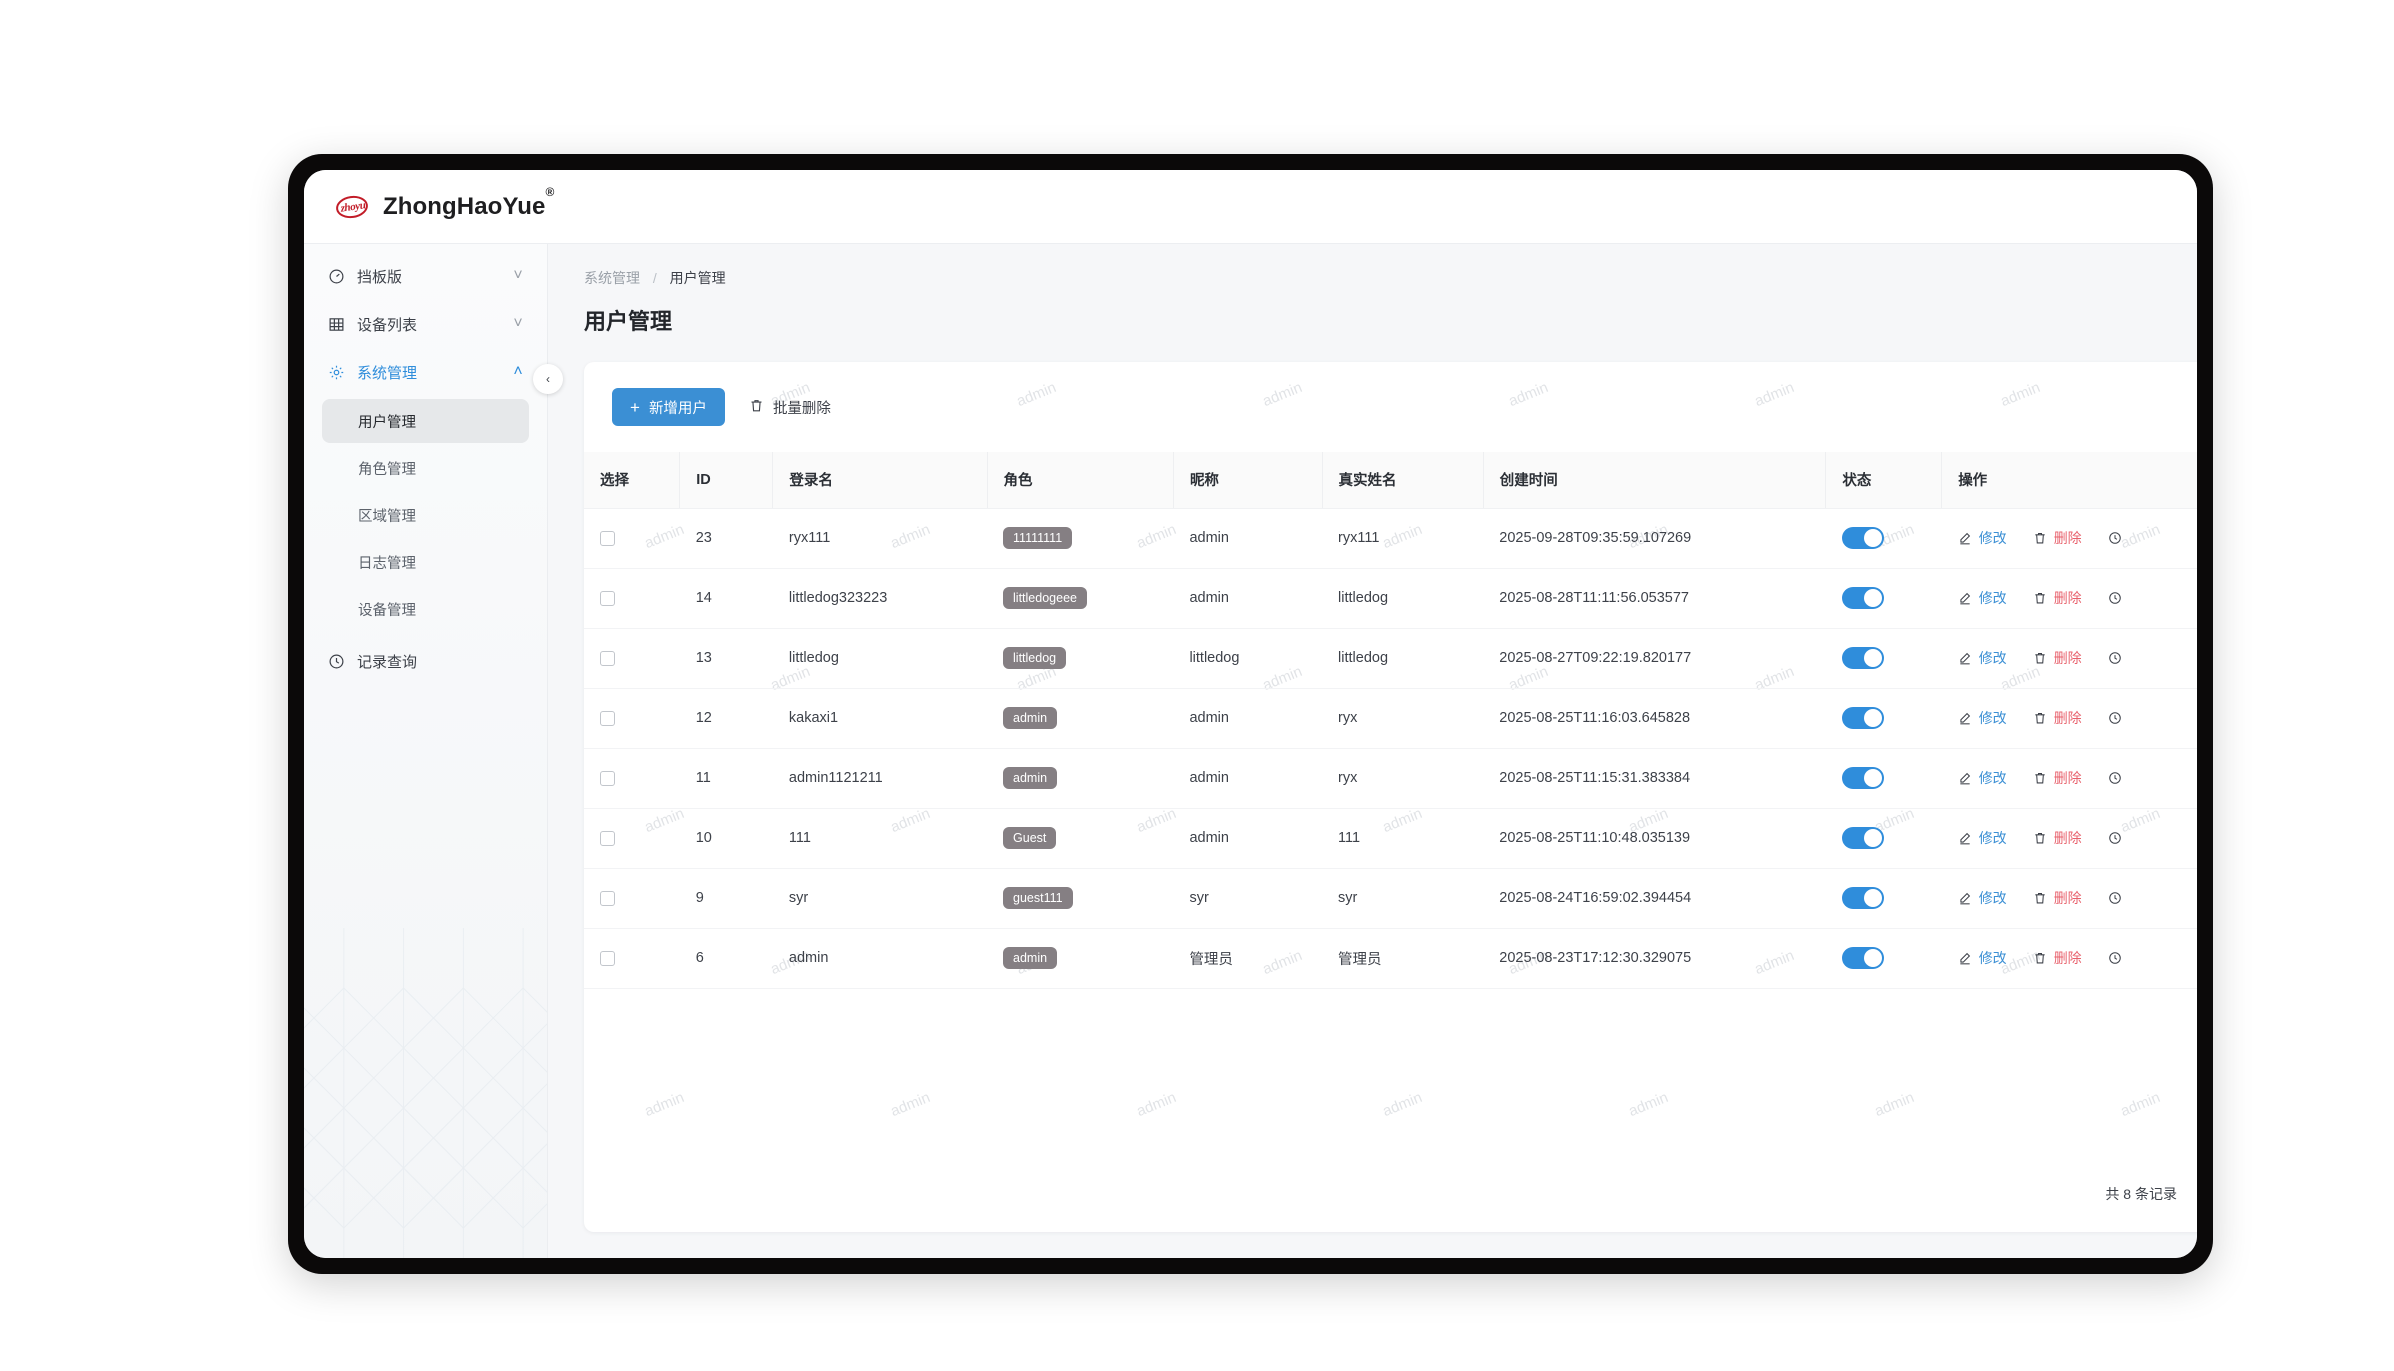 Image resolution: width=2394 pixels, height=1371 pixels. I want to click on add-user-button: + 新增用户, so click(668, 407).